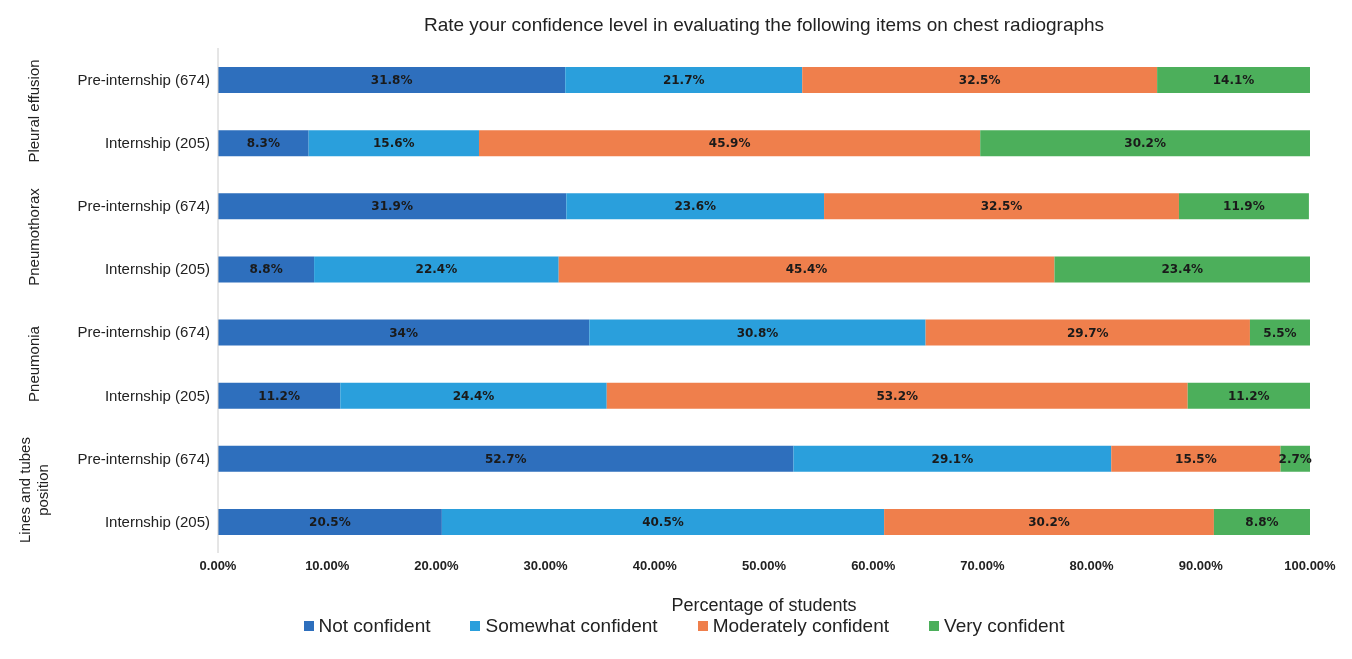 The height and width of the screenshot is (659, 1352). I want to click on data-label: 45.4%, so click(806, 269).